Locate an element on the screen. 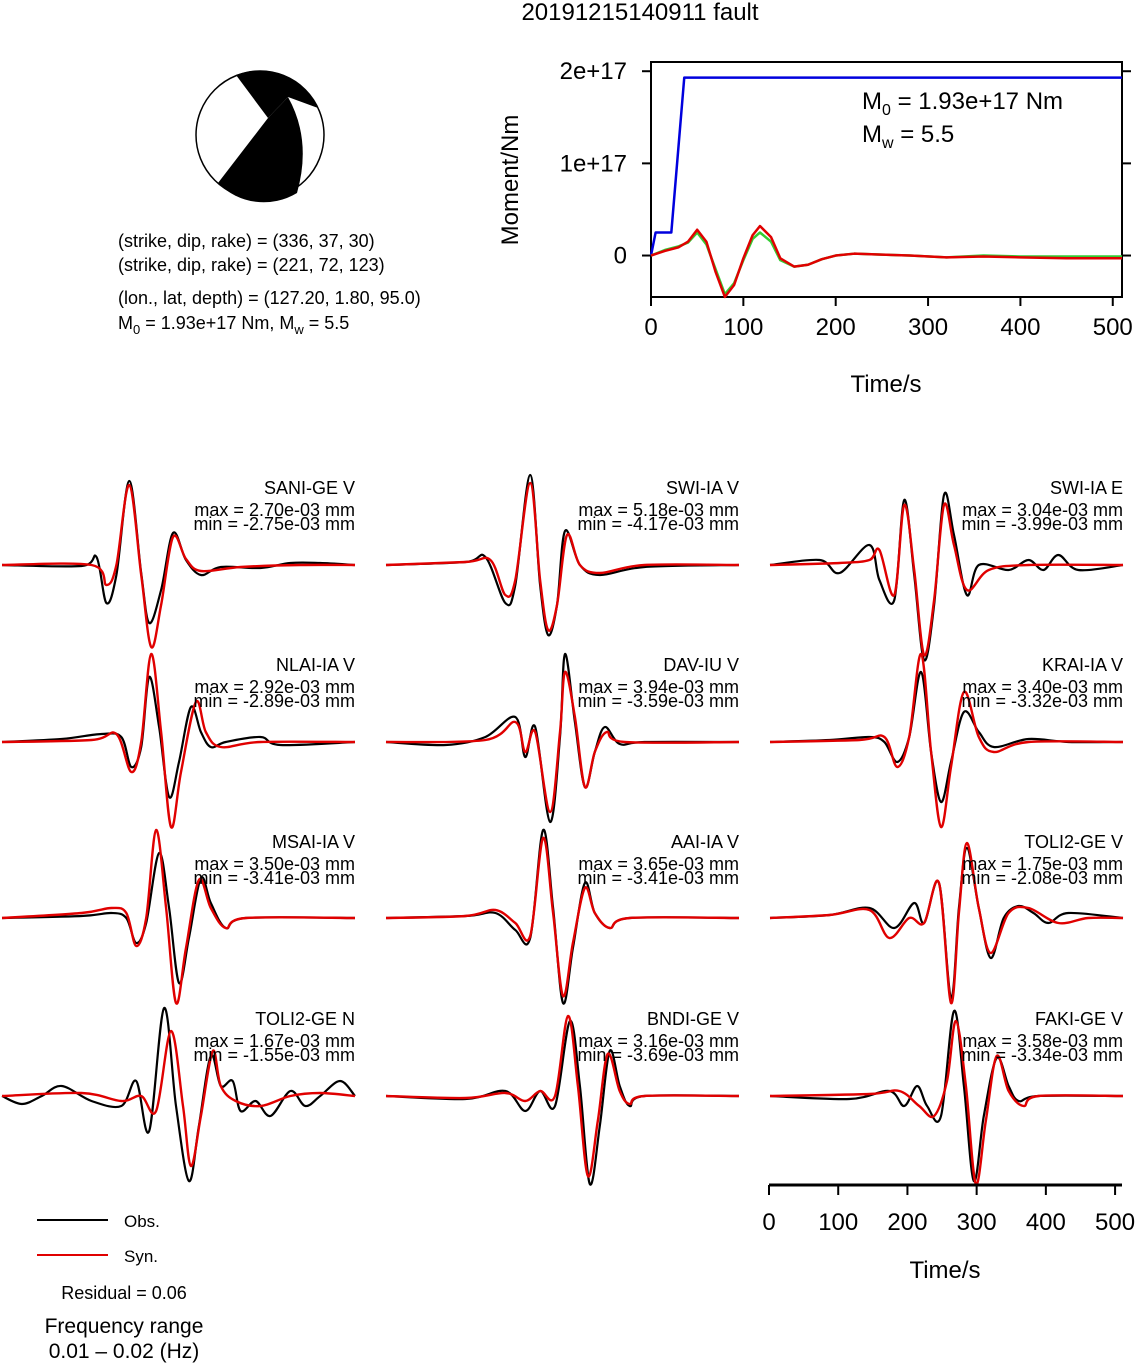 This screenshot has height=1363, width=1139. moment-xtick-label: 100 is located at coordinates (743, 327).